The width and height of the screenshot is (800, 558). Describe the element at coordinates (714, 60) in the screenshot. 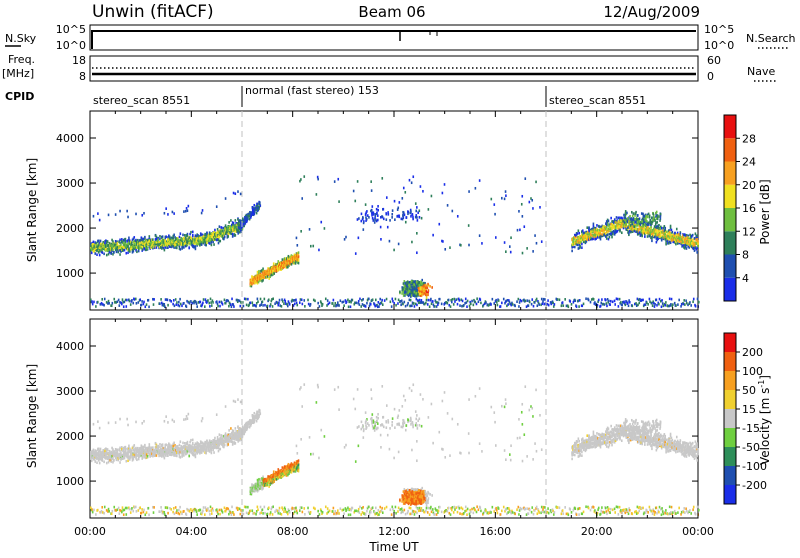

I see `nave-tick-top: 60` at that location.